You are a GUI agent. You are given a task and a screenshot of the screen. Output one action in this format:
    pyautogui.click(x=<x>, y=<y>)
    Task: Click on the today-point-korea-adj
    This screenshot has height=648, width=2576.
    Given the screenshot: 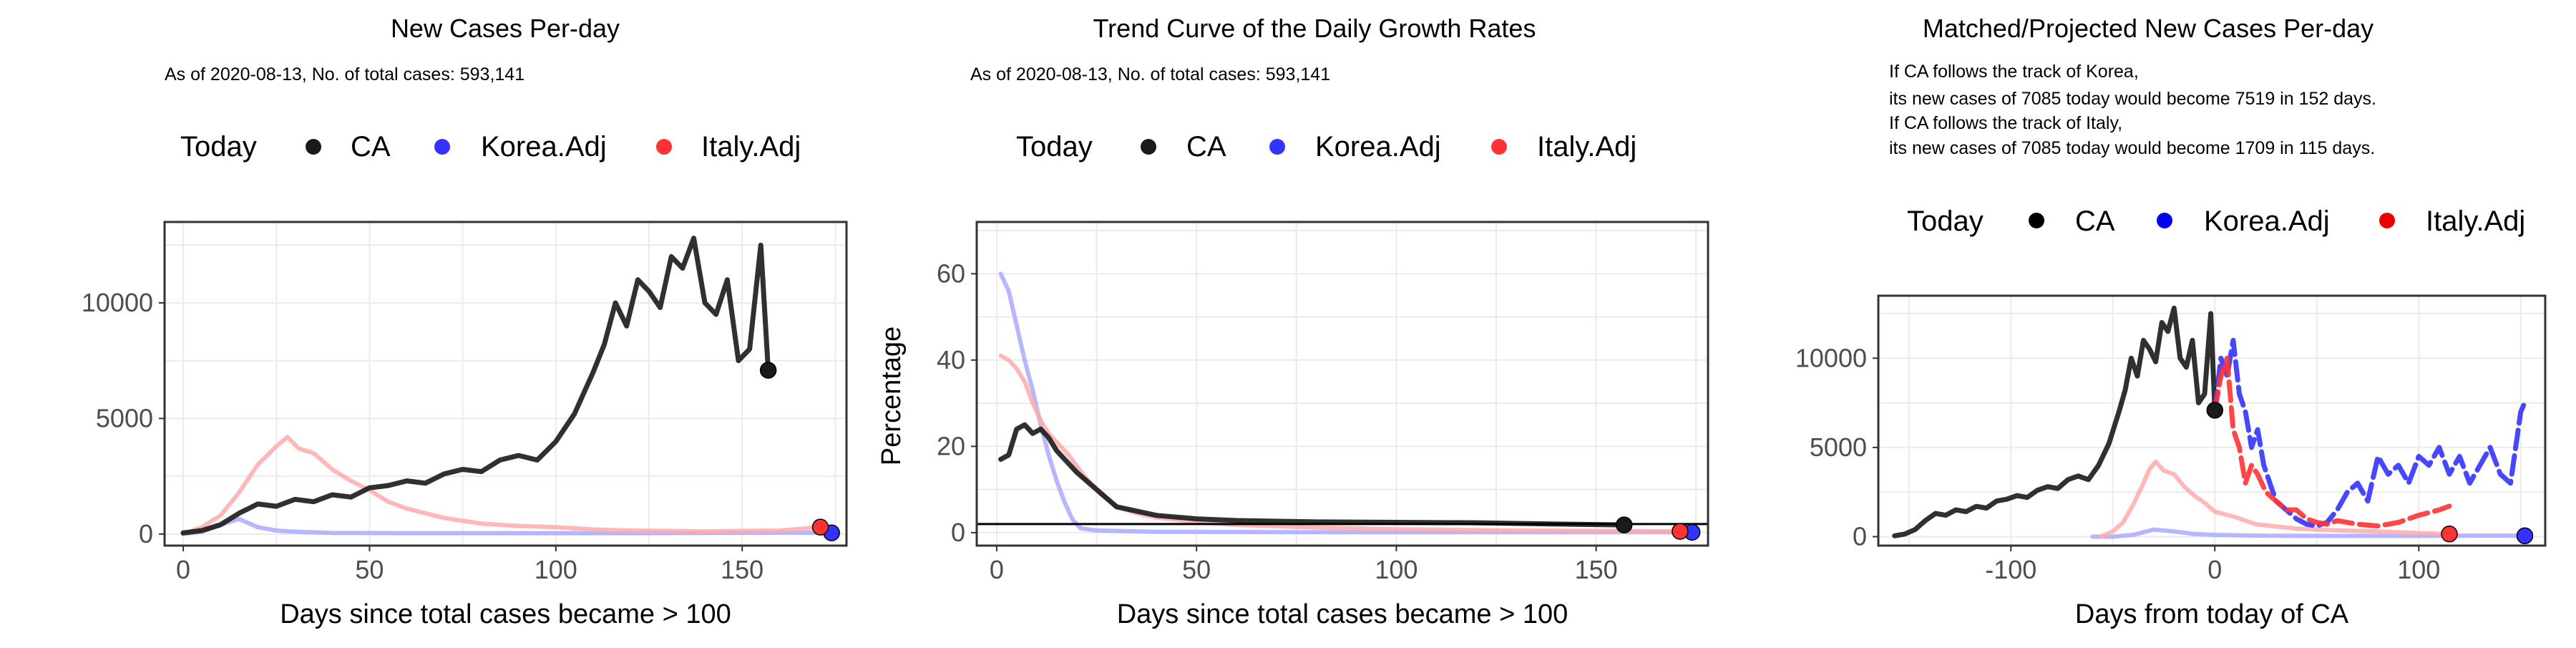 What is the action you would take?
    pyautogui.click(x=2525, y=536)
    